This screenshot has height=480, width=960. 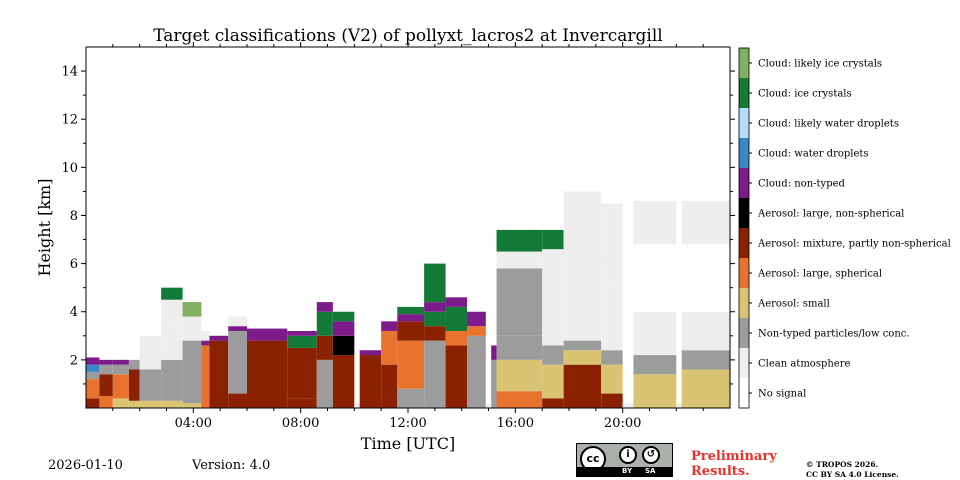 I want to click on y-axis-label: Height [km], so click(x=44, y=228).